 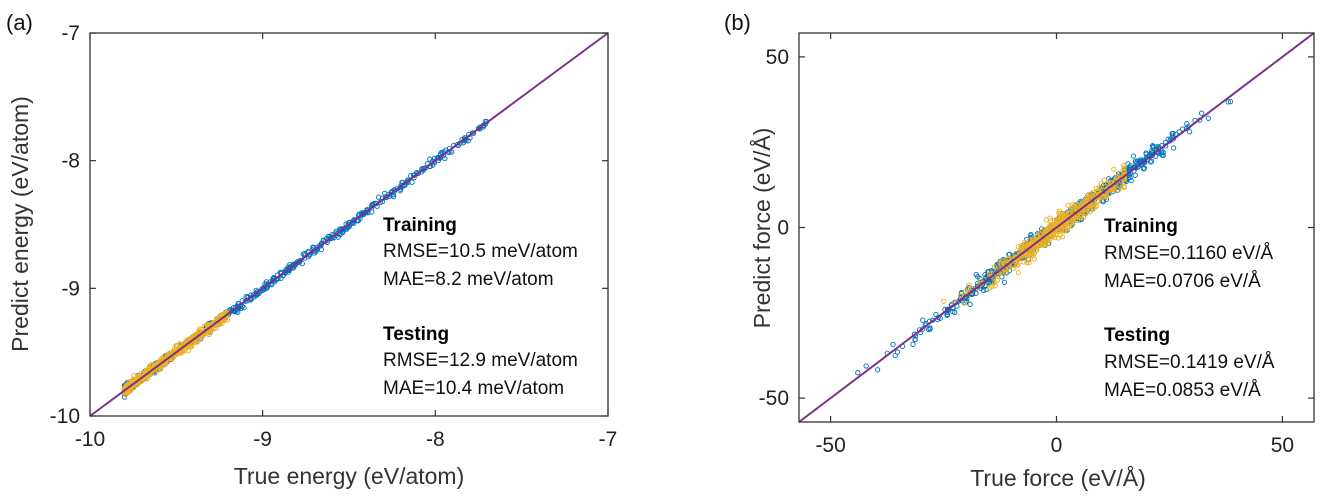 I want to click on panel-b-testing-rmse: RMSE=0.1419 eV/Å, so click(x=1189, y=362).